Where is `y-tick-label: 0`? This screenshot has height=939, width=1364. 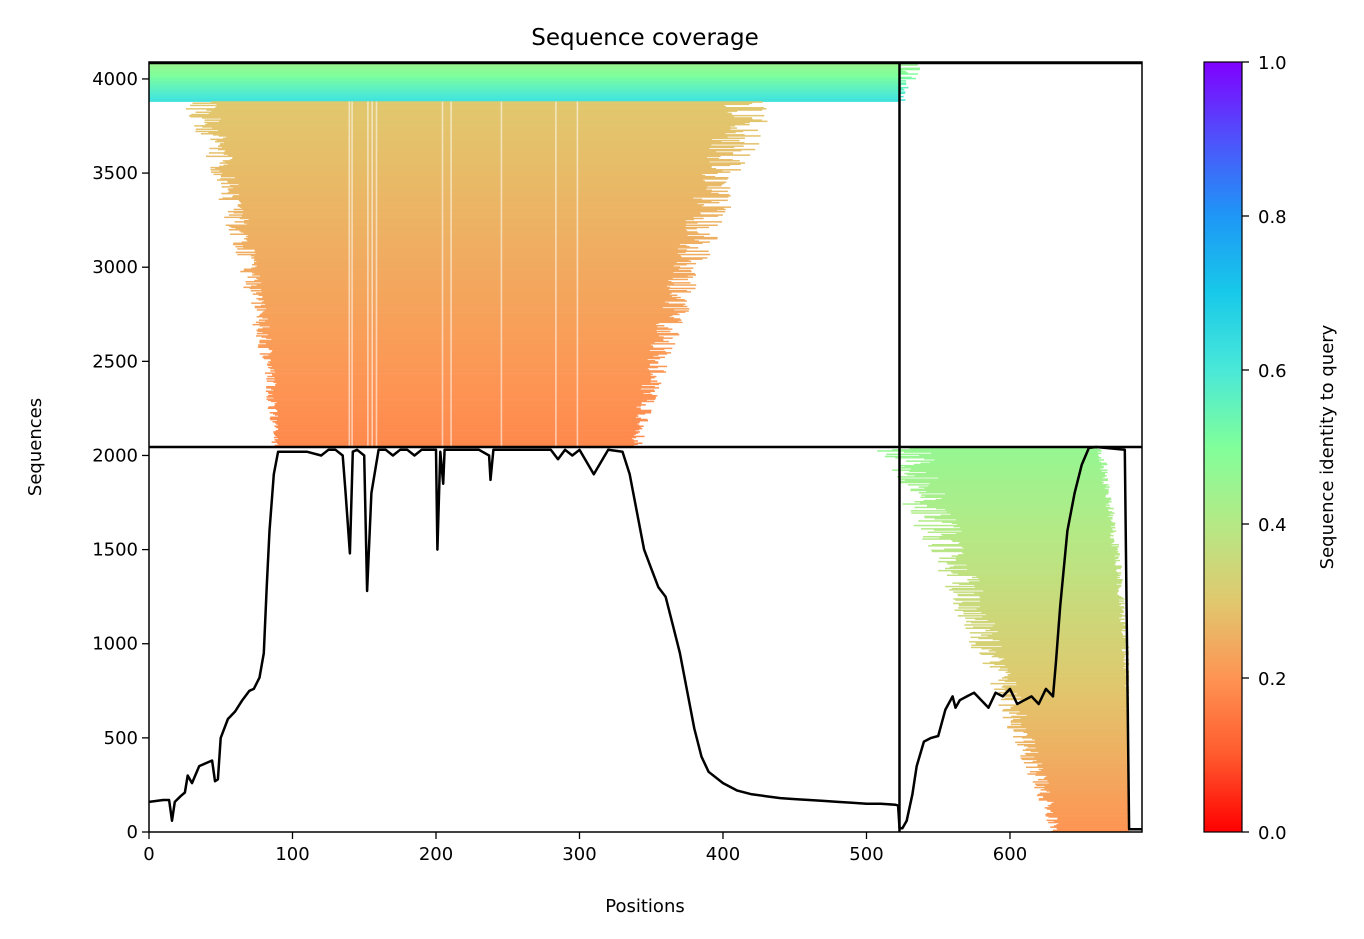
y-tick-label: 0 is located at coordinates (132, 832).